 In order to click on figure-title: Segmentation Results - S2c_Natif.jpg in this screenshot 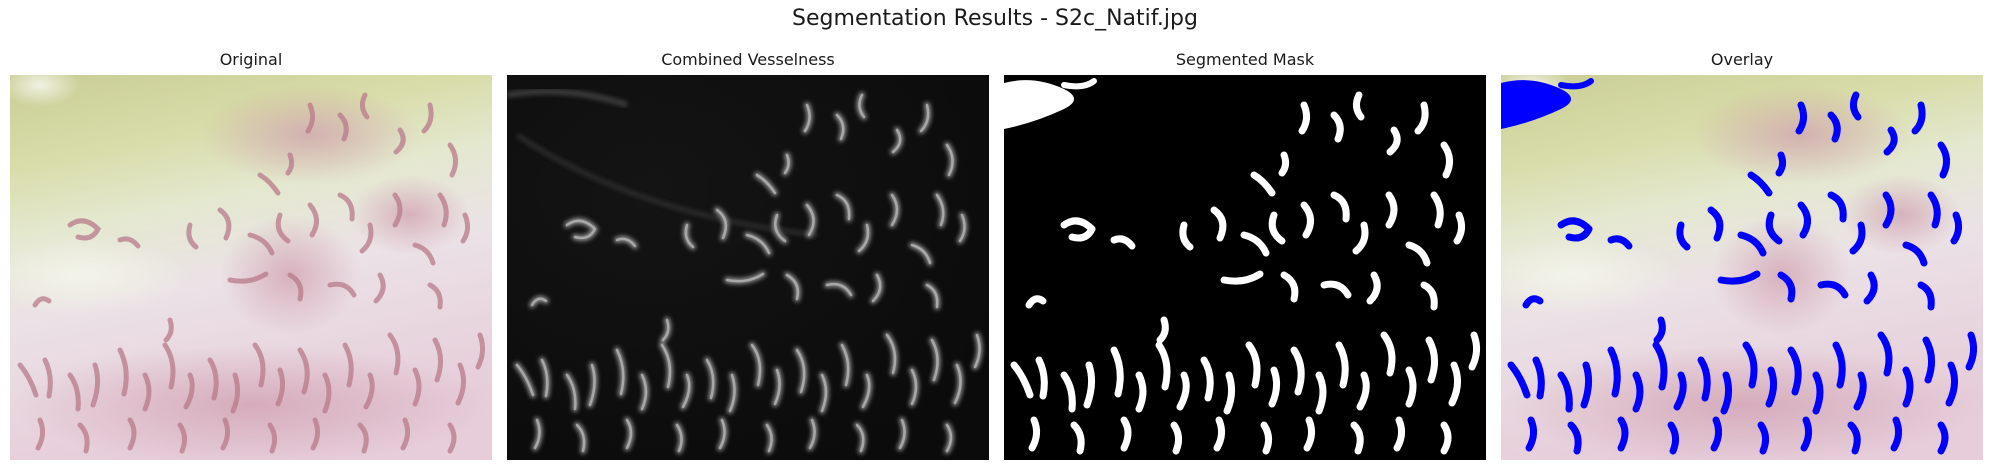, I will do `click(995, 18)`.